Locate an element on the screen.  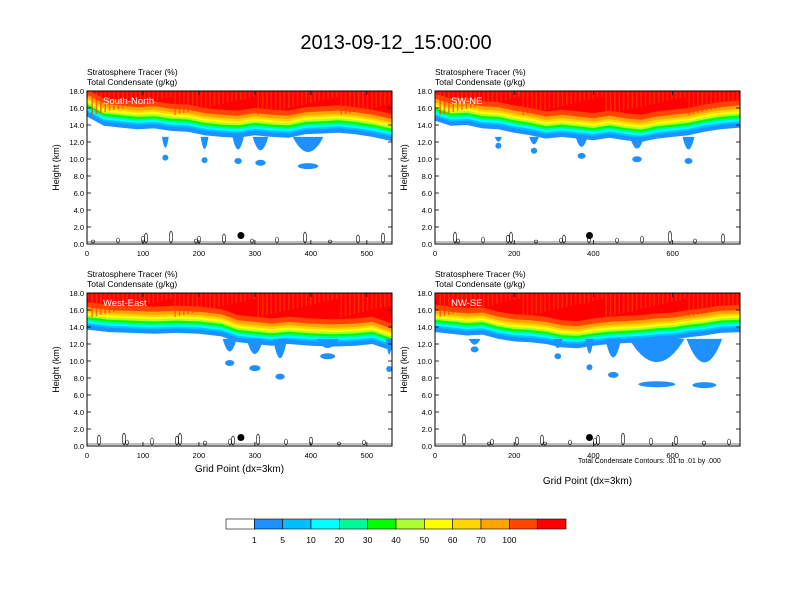
y-tick-label: 4.0 is located at coordinates (79, 412).